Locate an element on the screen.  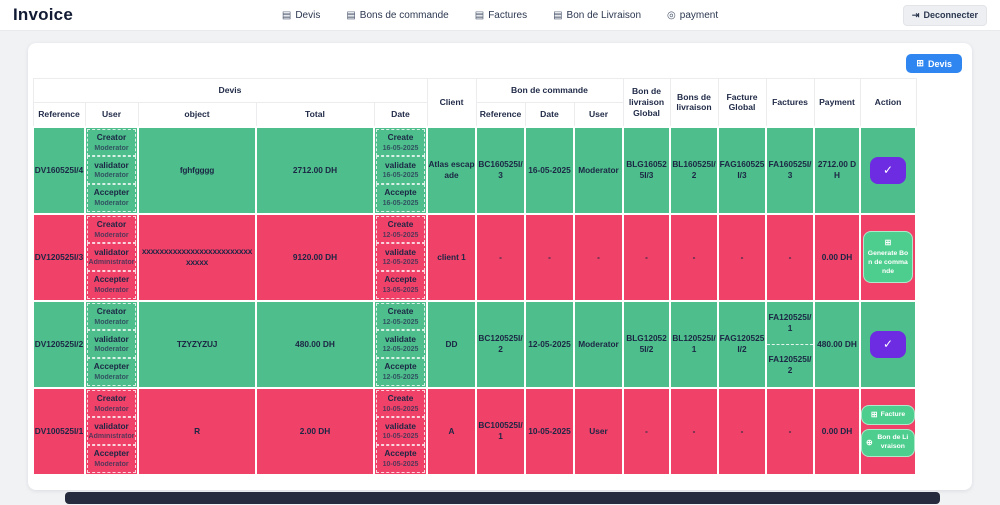
client-cell: Atlas escapade is located at coordinates (451, 170).